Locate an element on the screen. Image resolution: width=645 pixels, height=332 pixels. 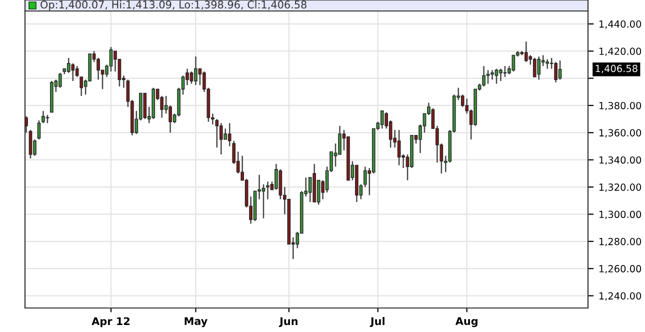
x-tick-label: Jun is located at coordinates (288, 322).